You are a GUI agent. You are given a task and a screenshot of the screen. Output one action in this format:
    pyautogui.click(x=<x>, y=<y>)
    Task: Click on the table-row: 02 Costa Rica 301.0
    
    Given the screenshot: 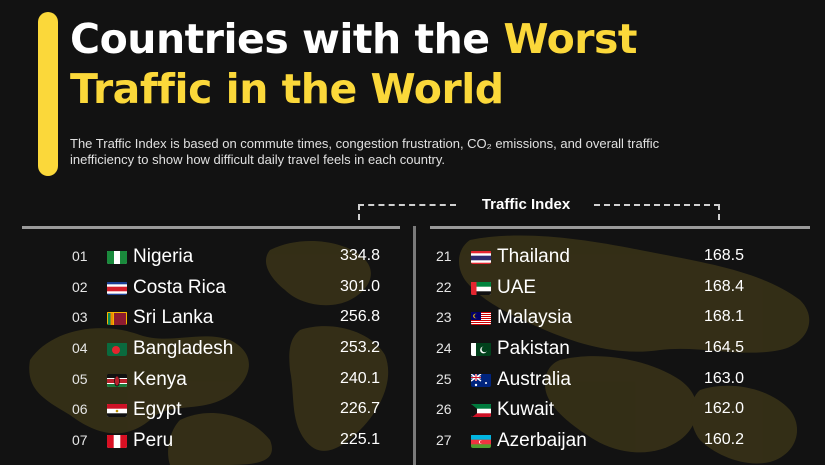 What is the action you would take?
    pyautogui.click(x=232, y=291)
    